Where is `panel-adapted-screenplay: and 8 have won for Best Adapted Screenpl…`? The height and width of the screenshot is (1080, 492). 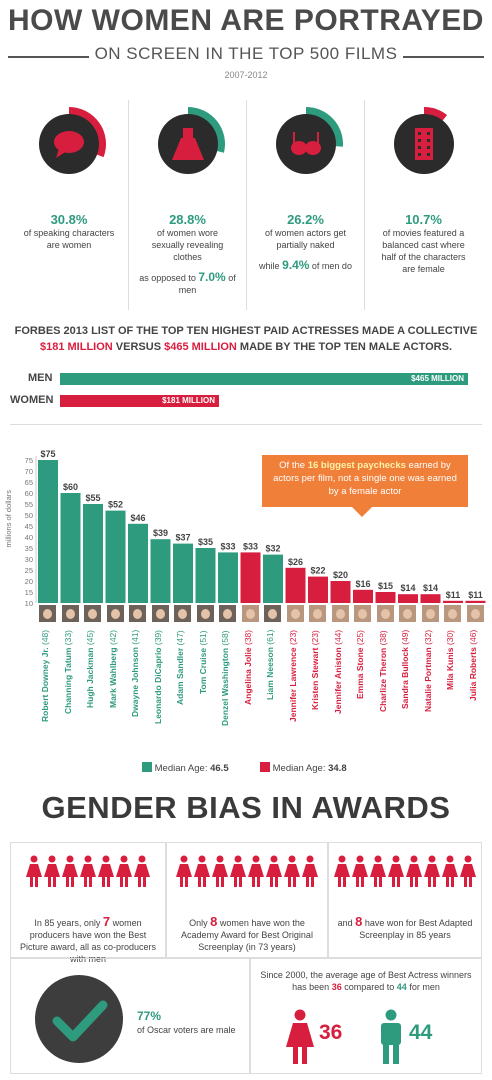
panel-adapted-screenplay: and 8 have won for Best Adapted Screenpl… is located at coordinates (405, 900).